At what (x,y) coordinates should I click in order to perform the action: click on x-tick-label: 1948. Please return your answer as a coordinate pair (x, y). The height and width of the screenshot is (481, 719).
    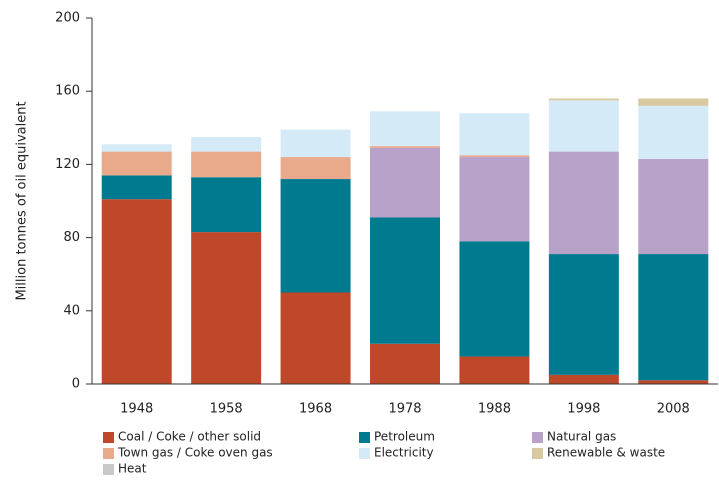
    Looking at the image, I should click on (136, 409).